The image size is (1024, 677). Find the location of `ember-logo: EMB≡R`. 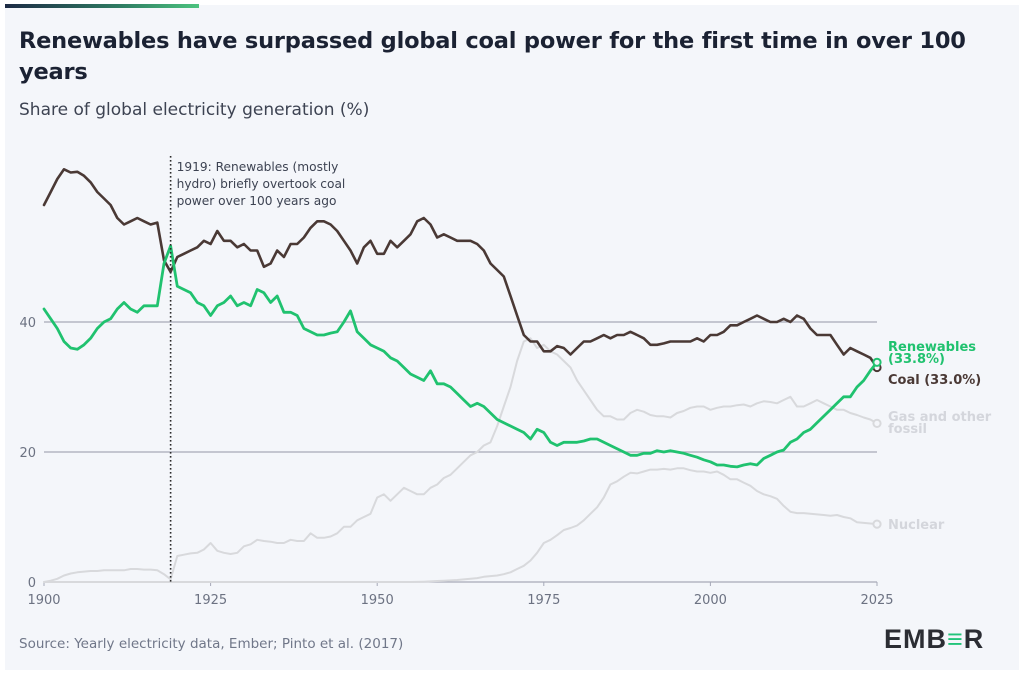

ember-logo: EMB≡R is located at coordinates (934, 639).